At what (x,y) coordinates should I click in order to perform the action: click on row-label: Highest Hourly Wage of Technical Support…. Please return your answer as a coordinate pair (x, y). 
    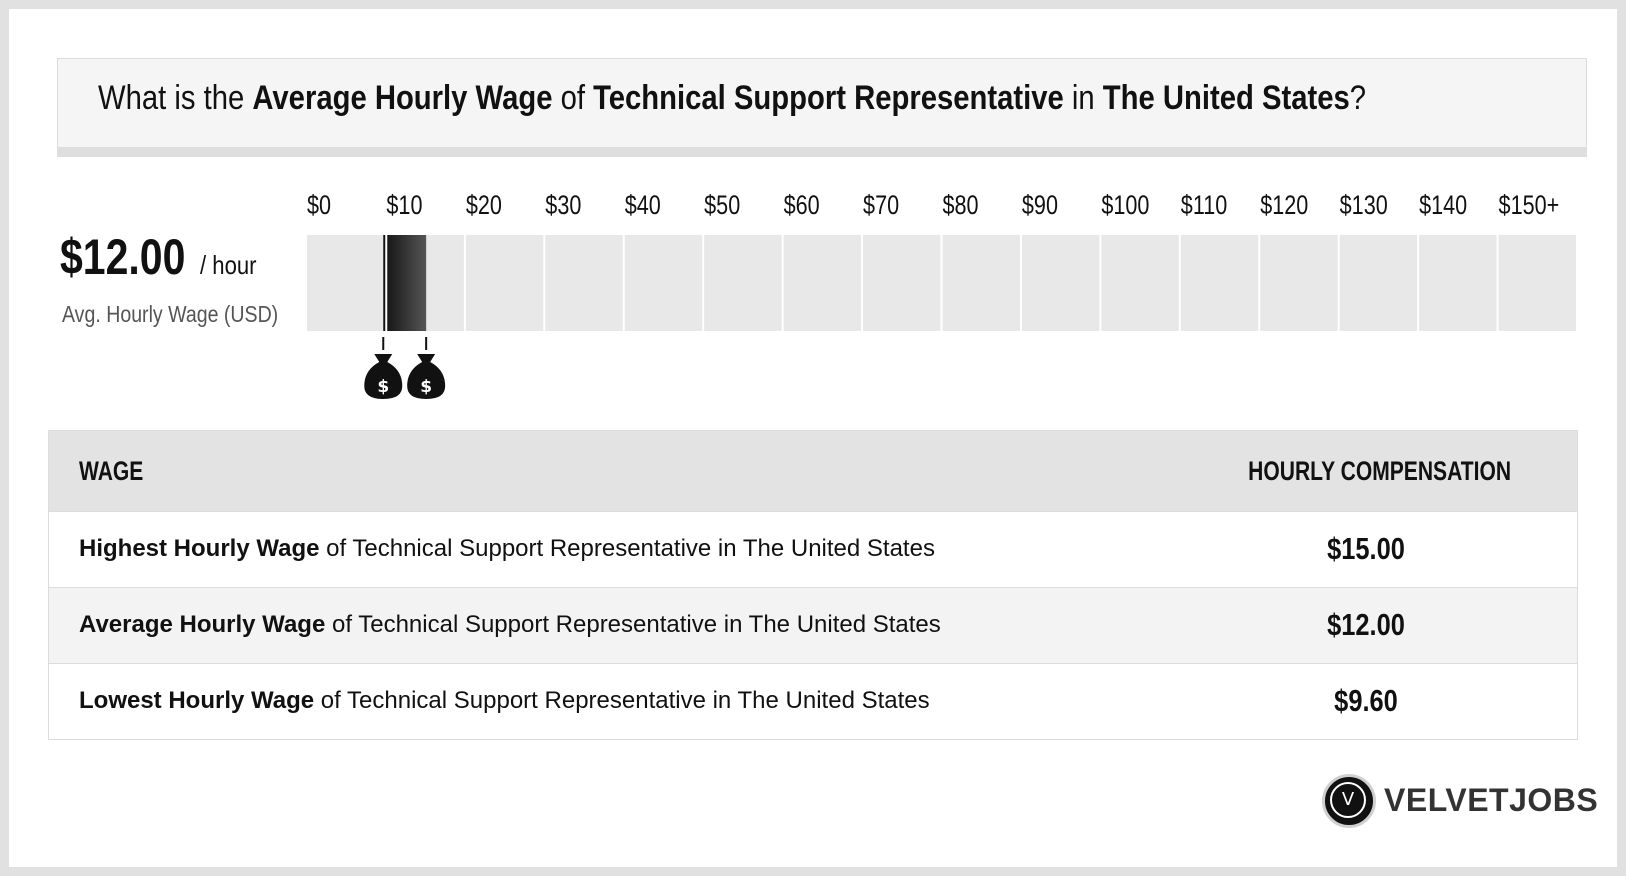
    Looking at the image, I should click on (507, 549).